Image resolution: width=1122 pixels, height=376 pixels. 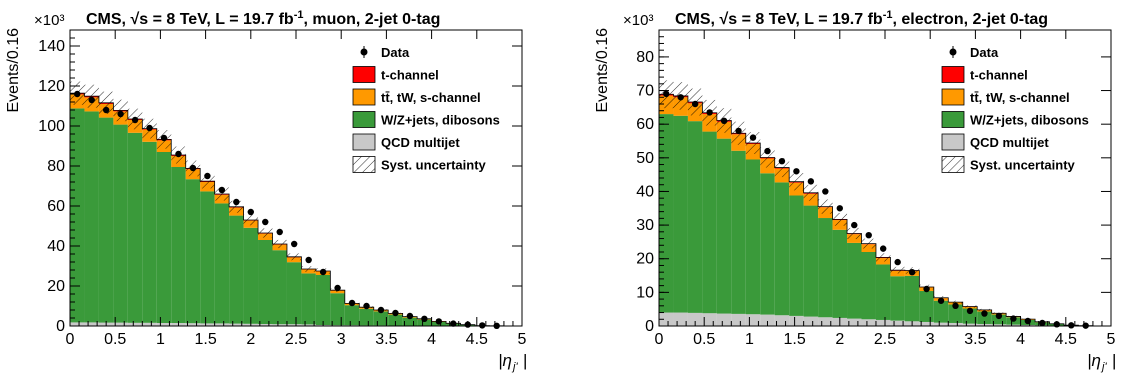 I want to click on y-tick-label: 140, so click(x=51, y=46).